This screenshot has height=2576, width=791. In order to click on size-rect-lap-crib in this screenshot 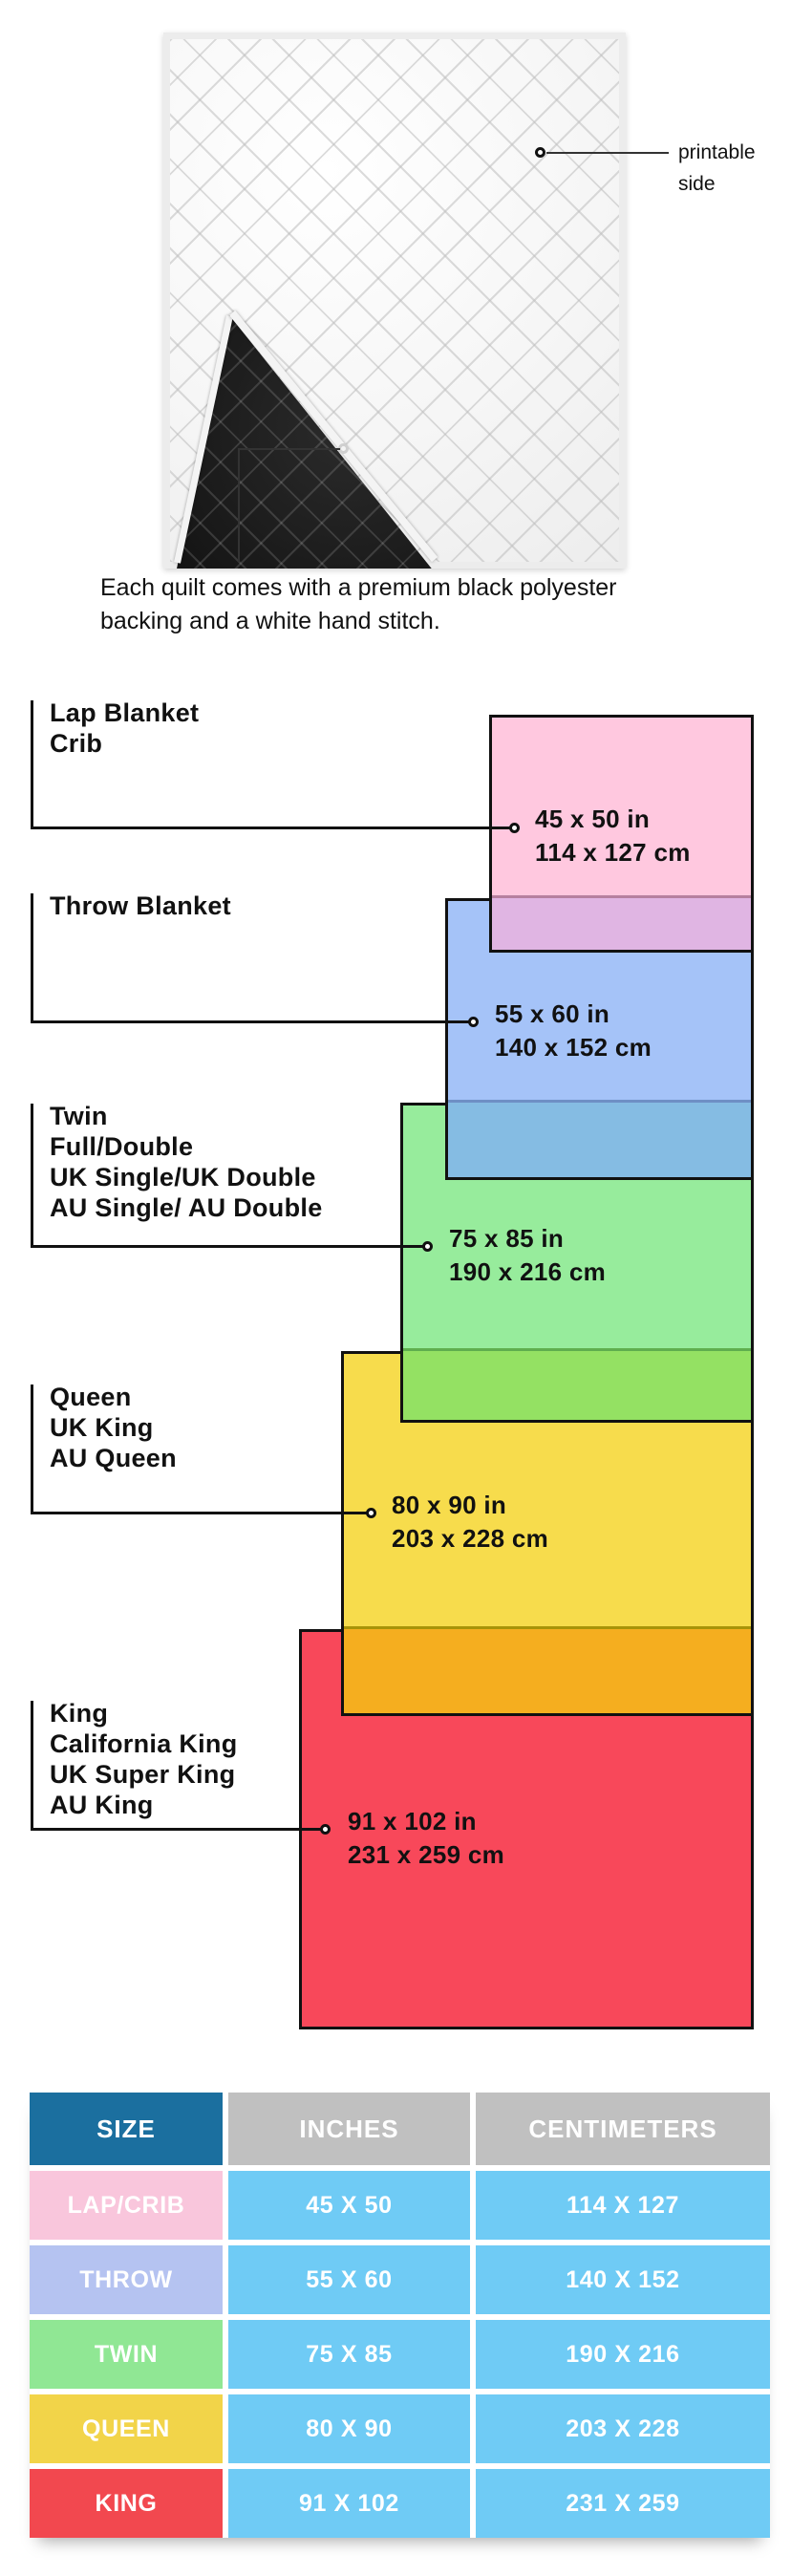, I will do `click(621, 834)`.